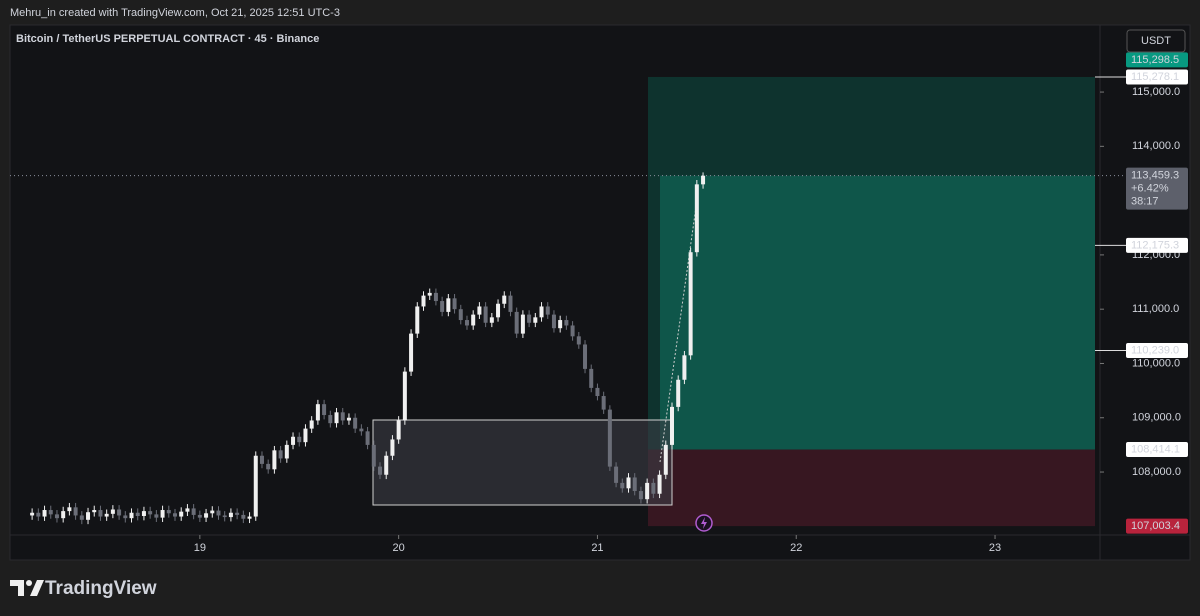 The height and width of the screenshot is (616, 1200). Describe the element at coordinates (1156, 363) in the screenshot. I see `y-tick-label: 110,000.0` at that location.